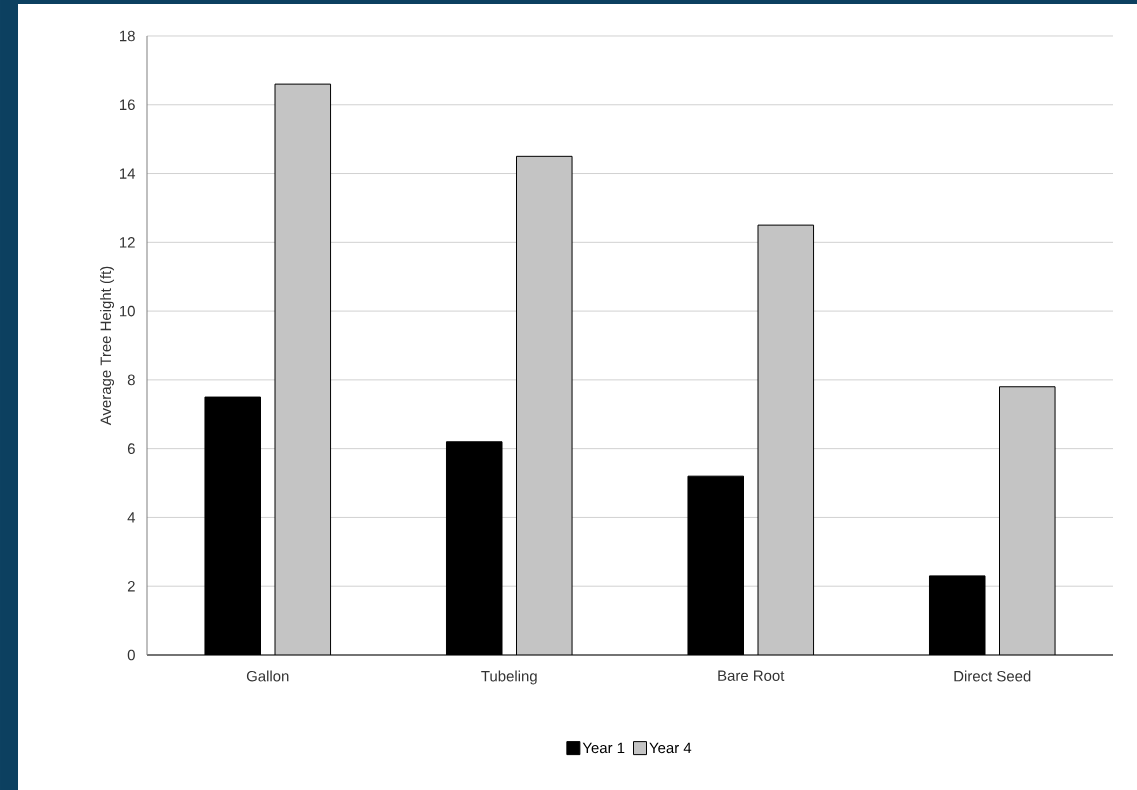 This screenshot has height=790, width=1137. I want to click on y-tick-label: 8, so click(131, 380).